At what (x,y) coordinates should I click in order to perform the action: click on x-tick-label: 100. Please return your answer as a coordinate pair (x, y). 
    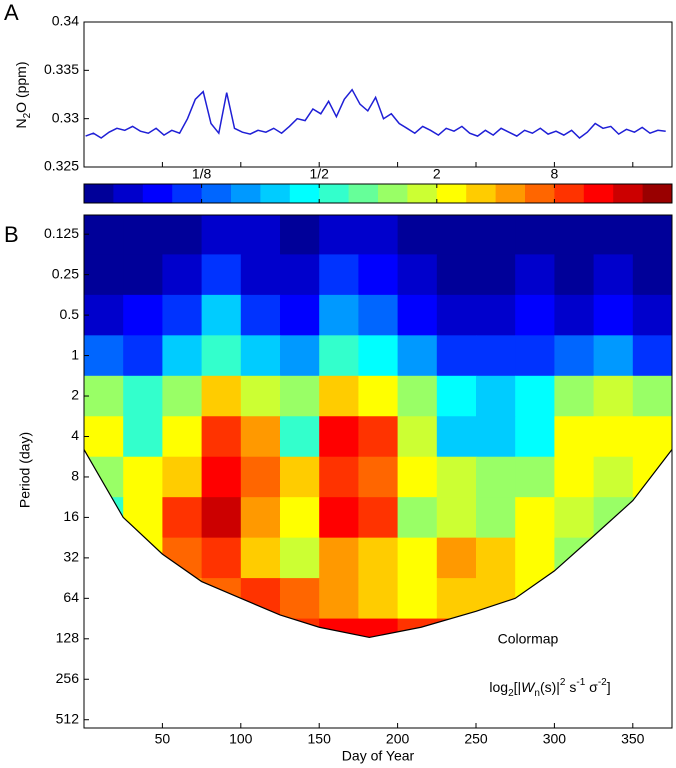
    Looking at the image, I should click on (241, 739).